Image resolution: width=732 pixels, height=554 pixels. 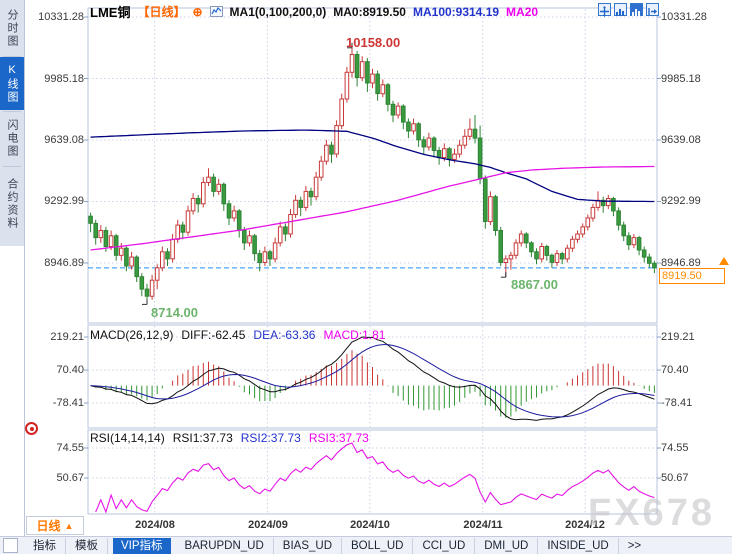 What do you see at coordinates (45, 545) in the screenshot?
I see `tab-indicator: 指标` at bounding box center [45, 545].